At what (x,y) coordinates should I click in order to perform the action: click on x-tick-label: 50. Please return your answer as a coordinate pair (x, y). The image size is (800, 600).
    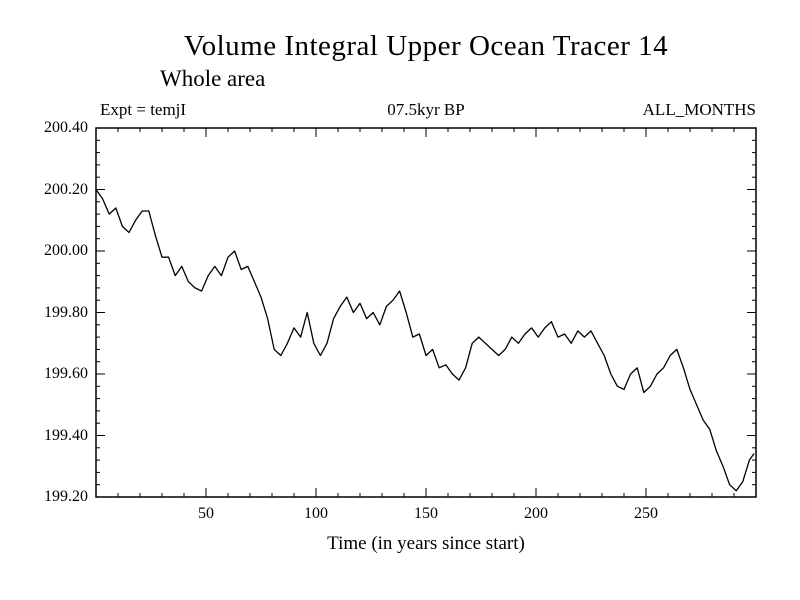
    Looking at the image, I should click on (206, 513).